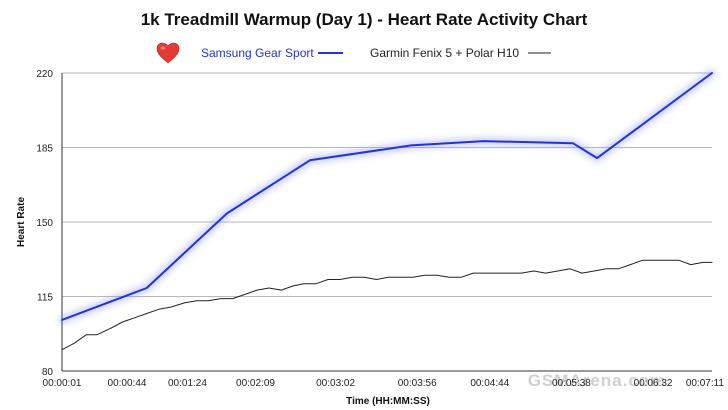  I want to click on x-axis-label: Time (HH:MM:SS), so click(388, 401).